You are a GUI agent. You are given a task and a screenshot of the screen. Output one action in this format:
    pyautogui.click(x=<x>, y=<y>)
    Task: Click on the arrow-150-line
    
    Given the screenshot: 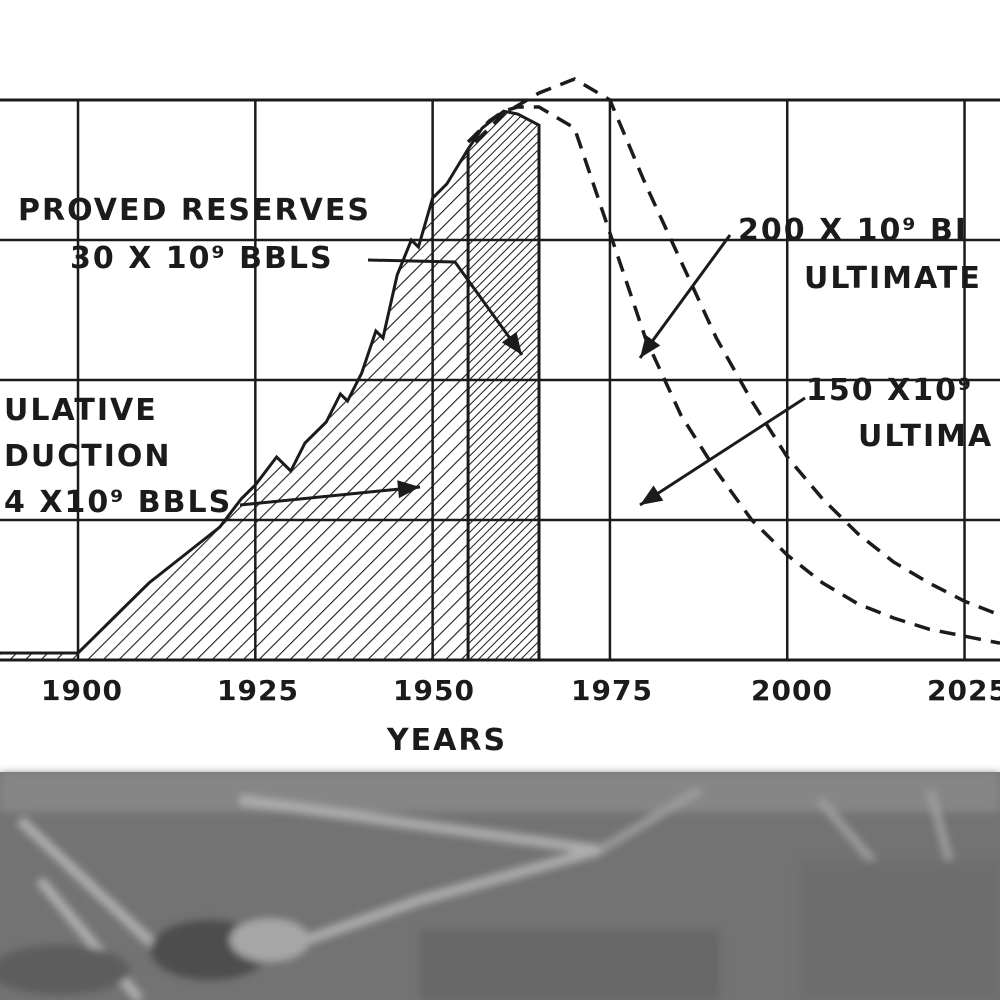 What is the action you would take?
    pyautogui.click(x=722, y=451)
    